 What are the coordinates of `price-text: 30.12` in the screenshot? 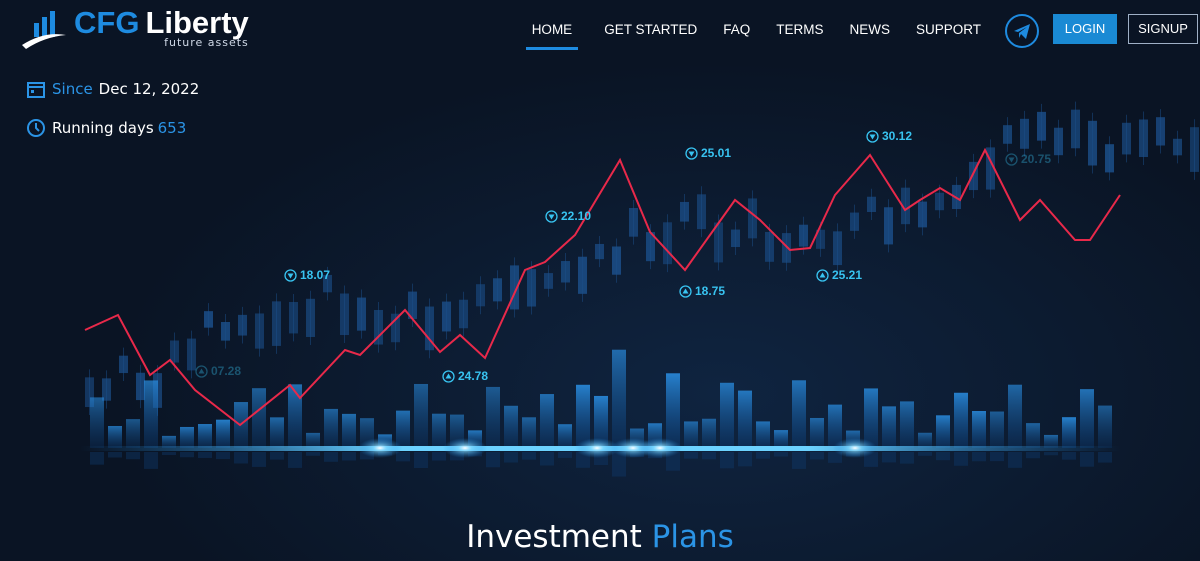 It's located at (897, 136).